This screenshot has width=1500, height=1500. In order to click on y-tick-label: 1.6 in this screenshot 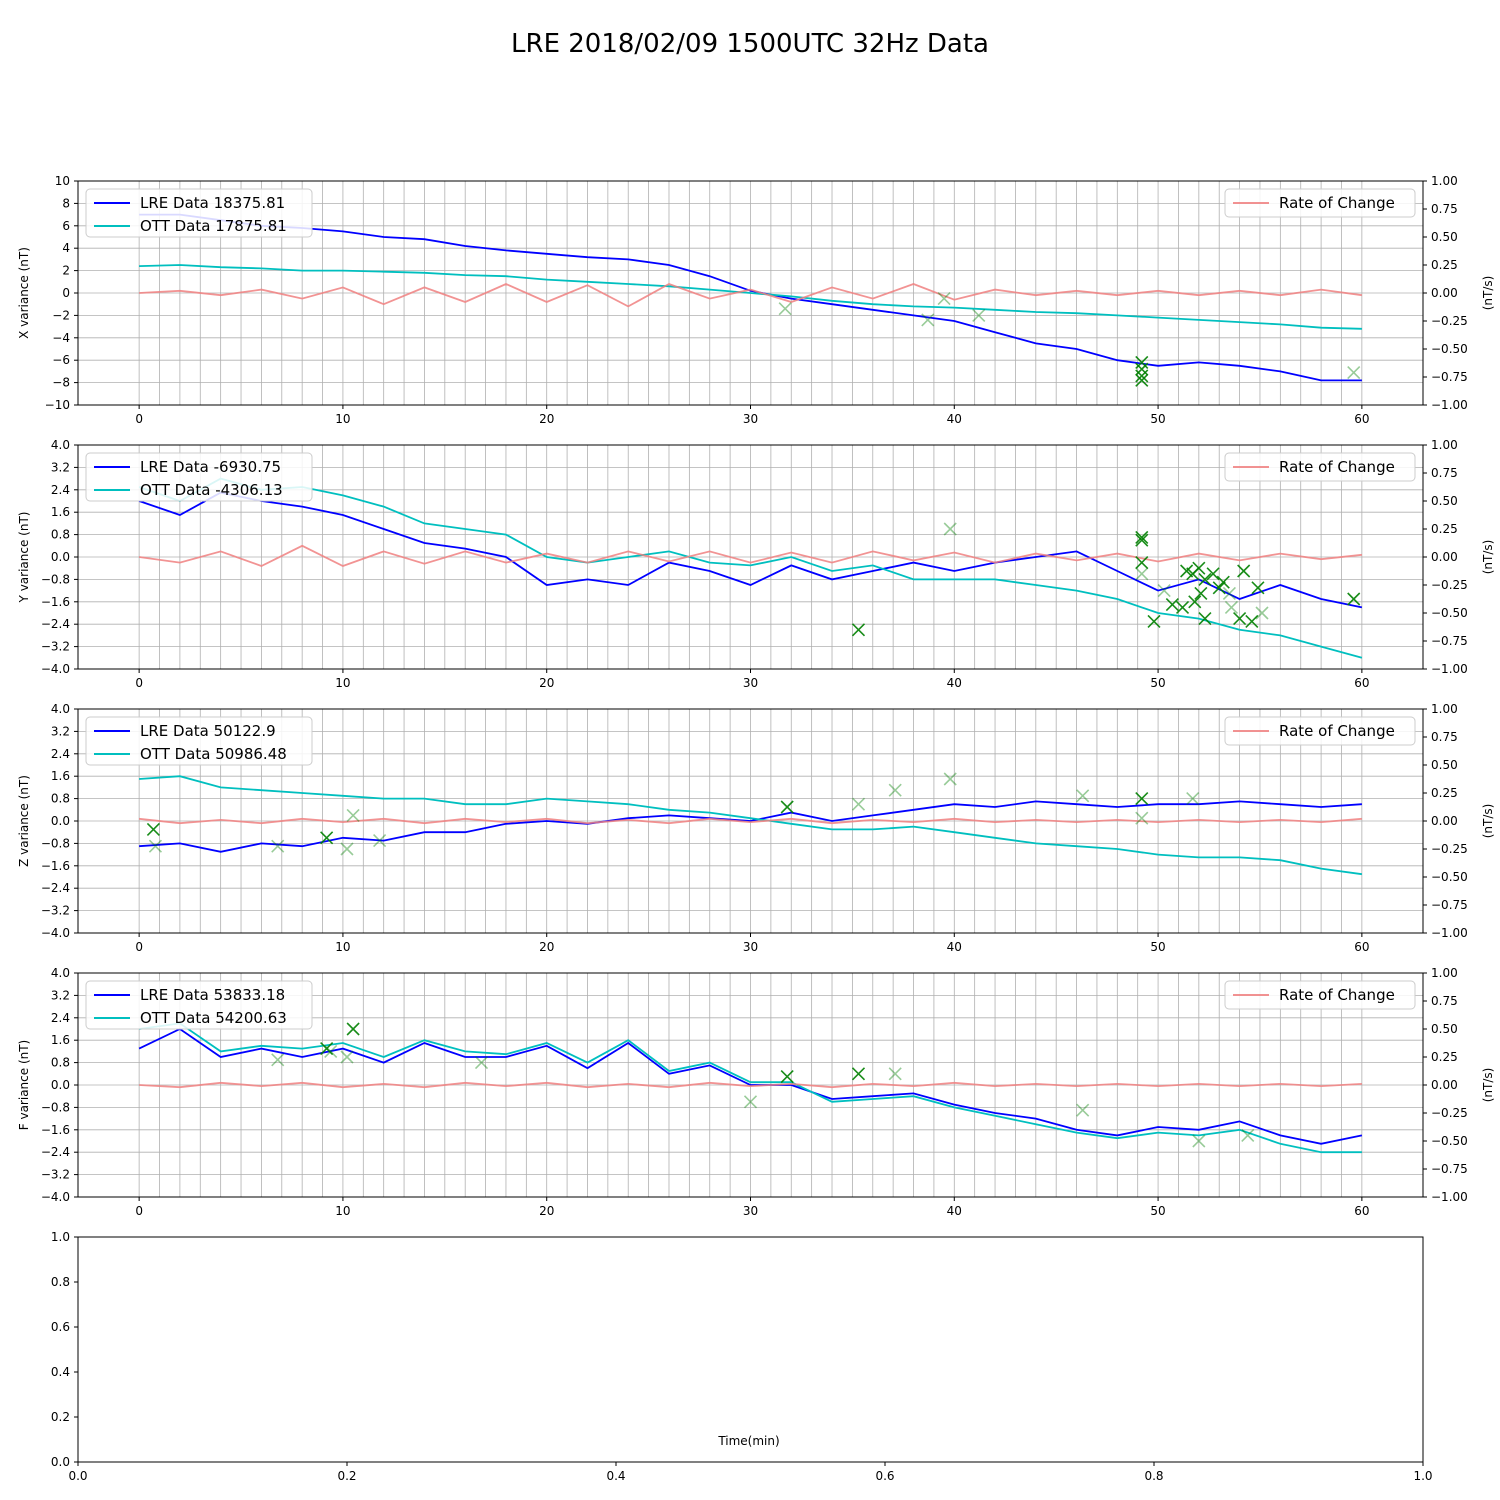, I will do `click(60, 512)`.